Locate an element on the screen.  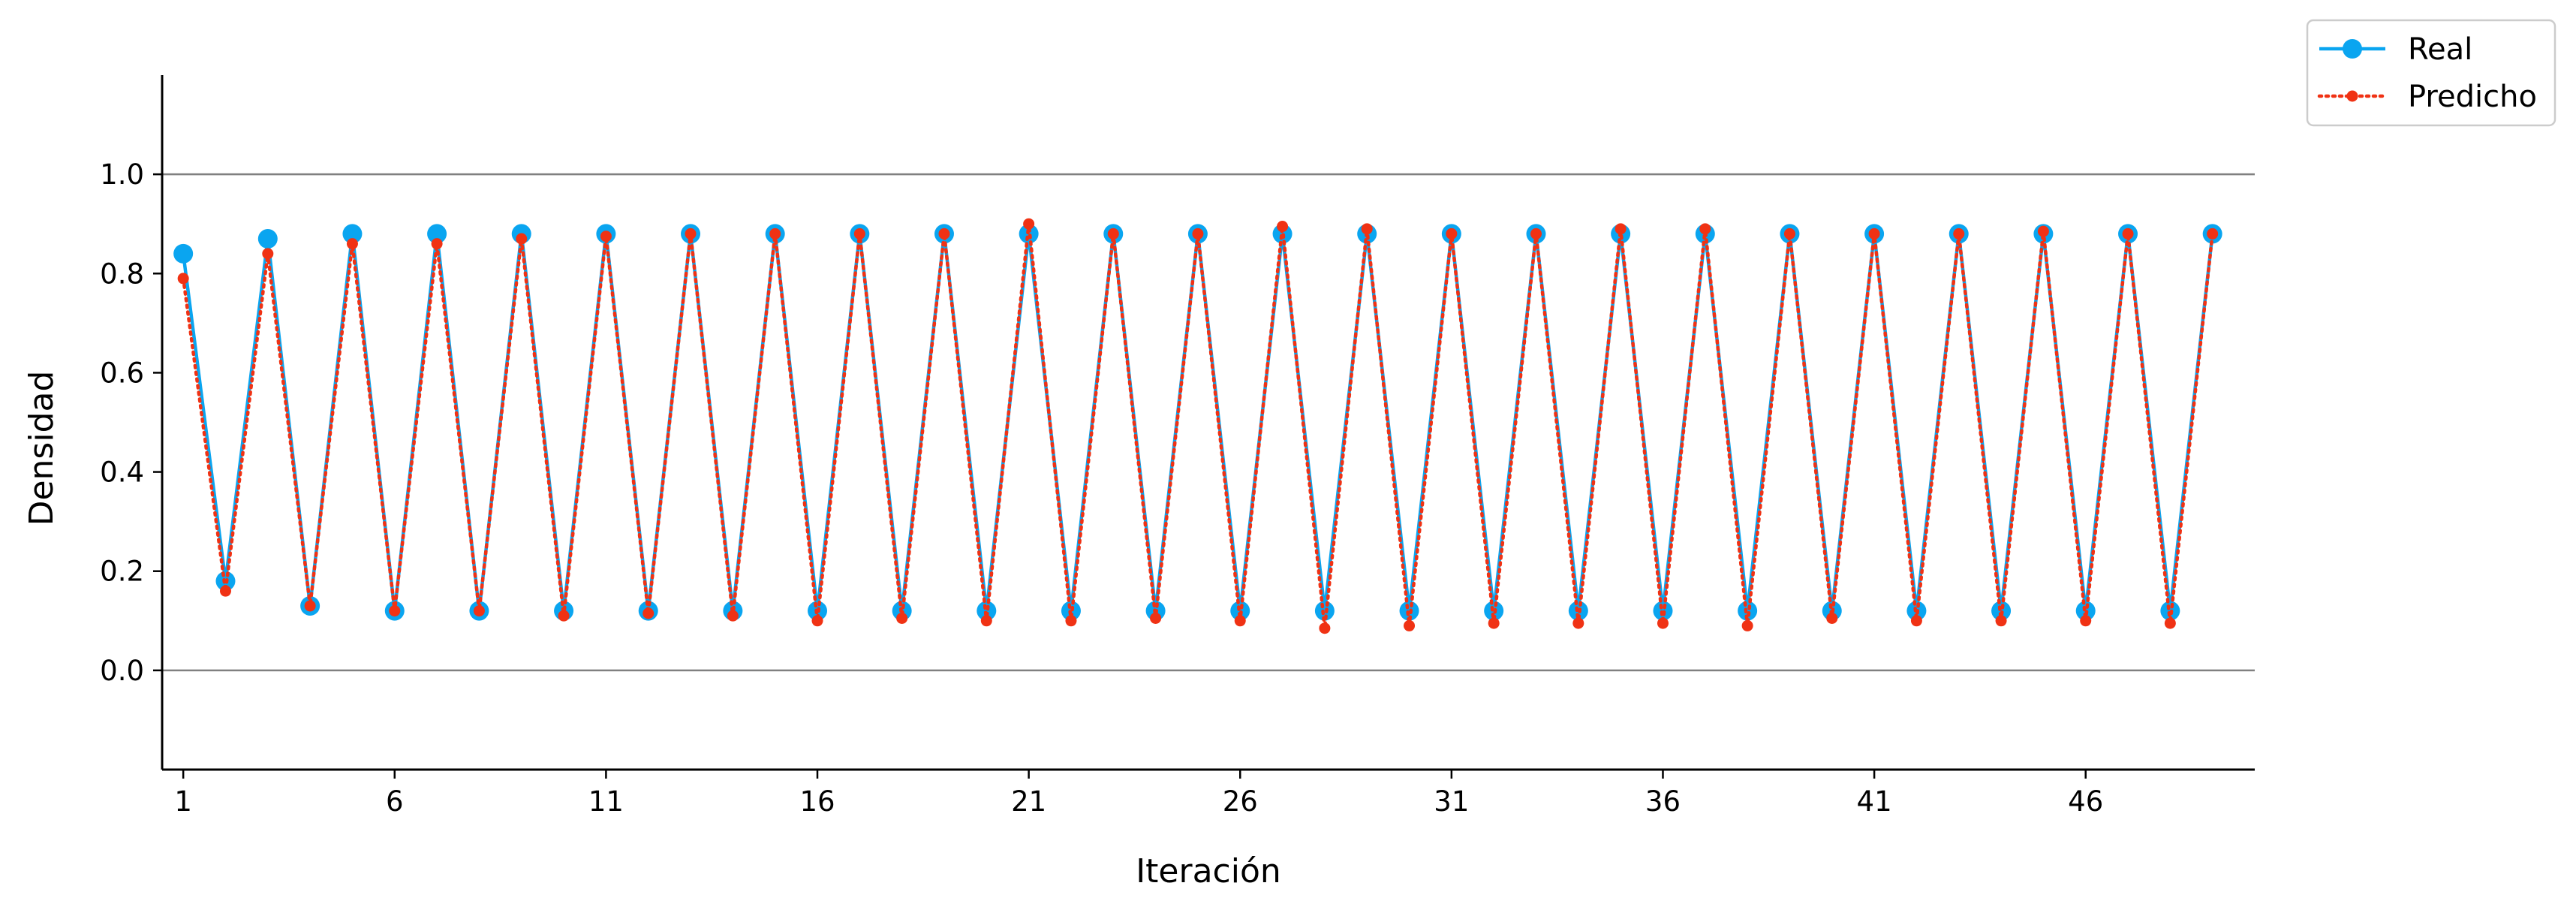
y-tick-label-1: 0.2 is located at coordinates (122, 572).